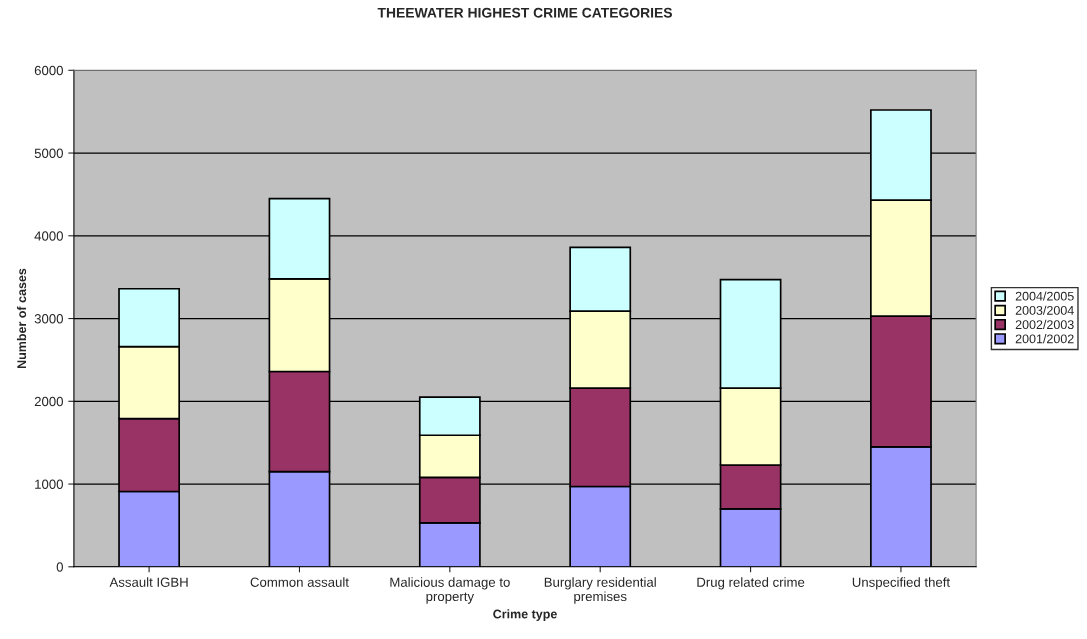  Describe the element at coordinates (48, 236) in the screenshot. I see `y-tick-label: 4000` at that location.